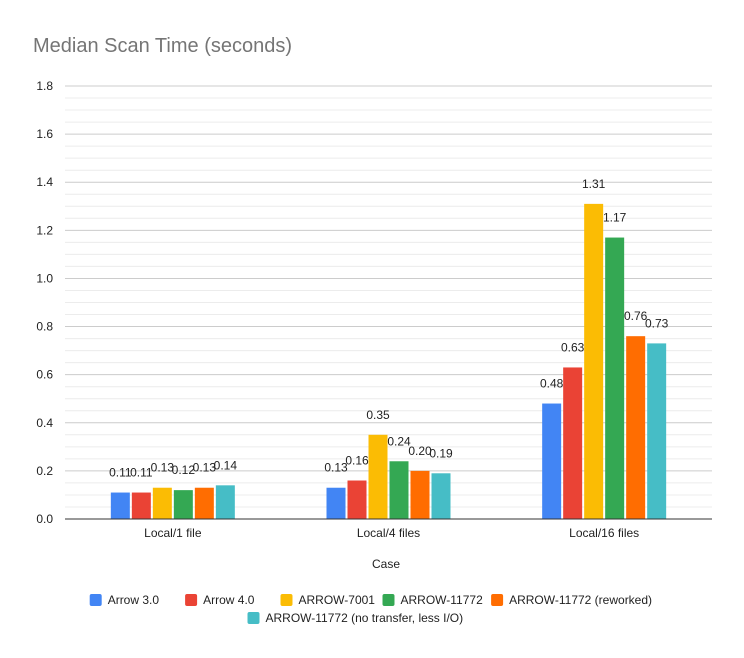 Image resolution: width=744 pixels, height=658 pixels. What do you see at coordinates (44, 423) in the screenshot?
I see `y-tick-label: 0.4` at bounding box center [44, 423].